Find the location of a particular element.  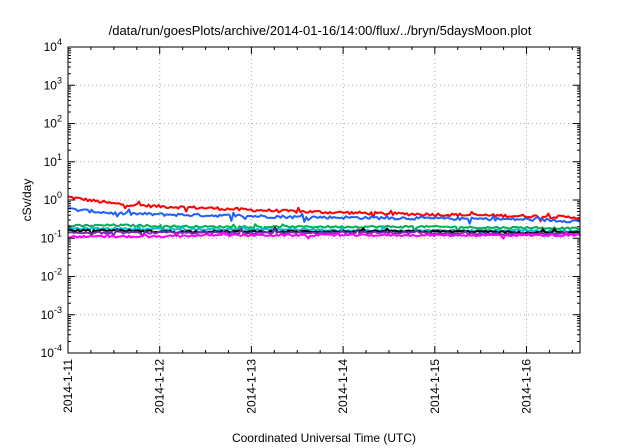

x-tick-label: 2014-1-14 is located at coordinates (343, 386).